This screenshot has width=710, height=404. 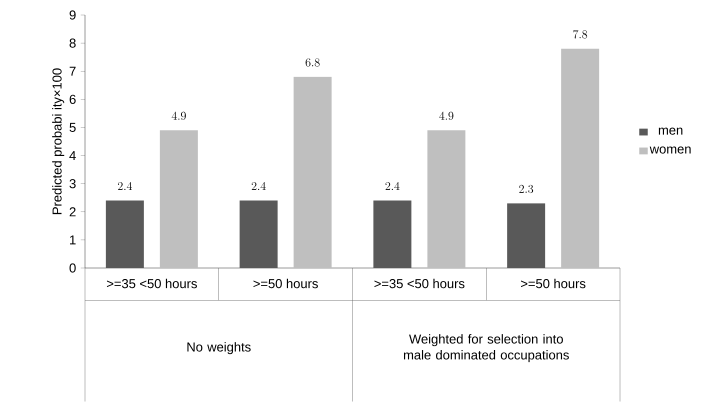 I want to click on data-label: 7.8, so click(x=580, y=34).